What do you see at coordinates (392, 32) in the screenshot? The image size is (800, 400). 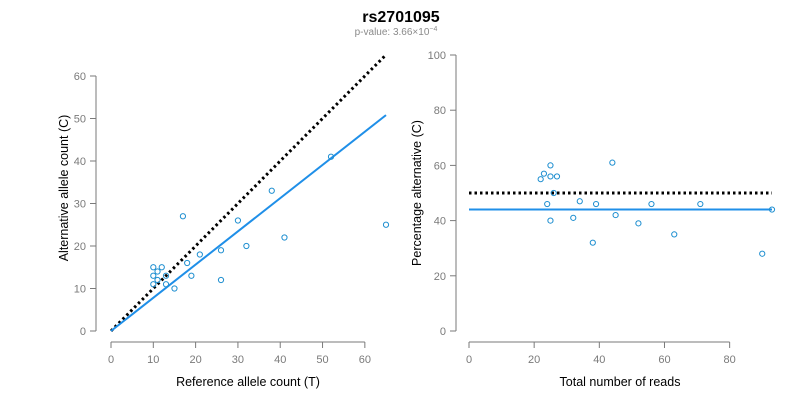 I see `p-value-text: p-value: 3.66×10` at bounding box center [392, 32].